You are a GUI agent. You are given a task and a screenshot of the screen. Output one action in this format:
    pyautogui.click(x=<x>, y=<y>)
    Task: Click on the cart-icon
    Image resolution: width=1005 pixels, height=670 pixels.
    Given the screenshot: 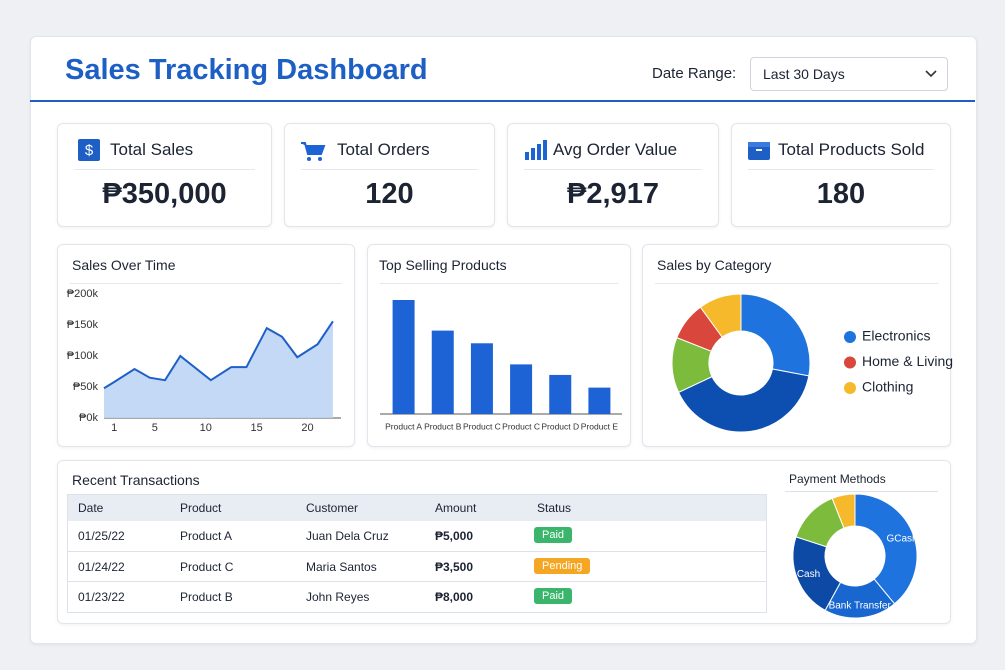 What is the action you would take?
    pyautogui.click(x=313, y=151)
    